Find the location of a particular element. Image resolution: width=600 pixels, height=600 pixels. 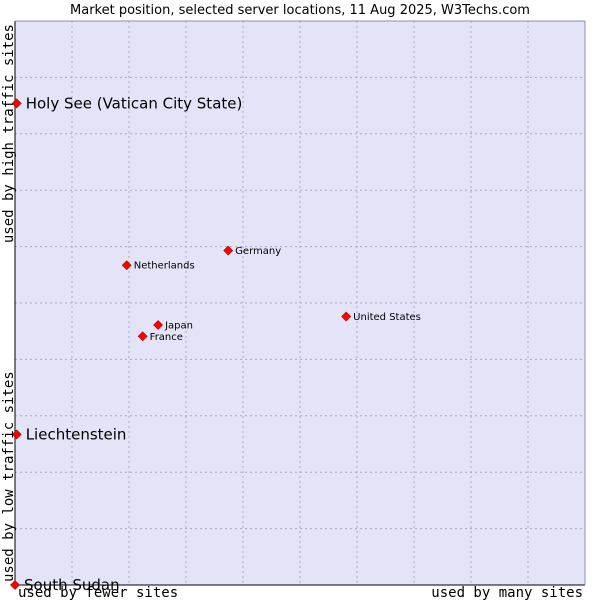

point-label: Netherlands is located at coordinates (164, 266).